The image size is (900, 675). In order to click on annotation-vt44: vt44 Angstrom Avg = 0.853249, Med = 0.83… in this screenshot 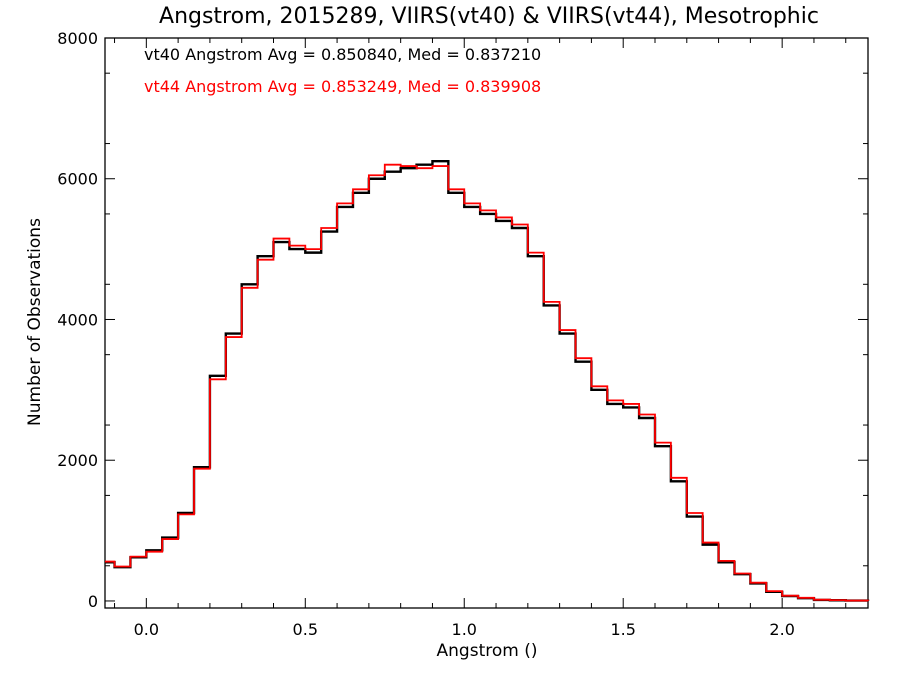, I will do `click(342, 86)`.